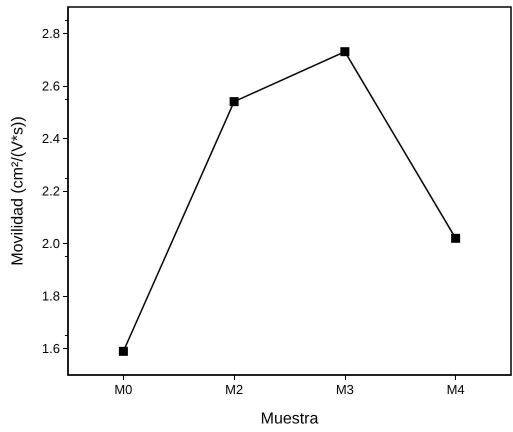  I want to click on y-tick-label: 1.6, so click(51, 348).